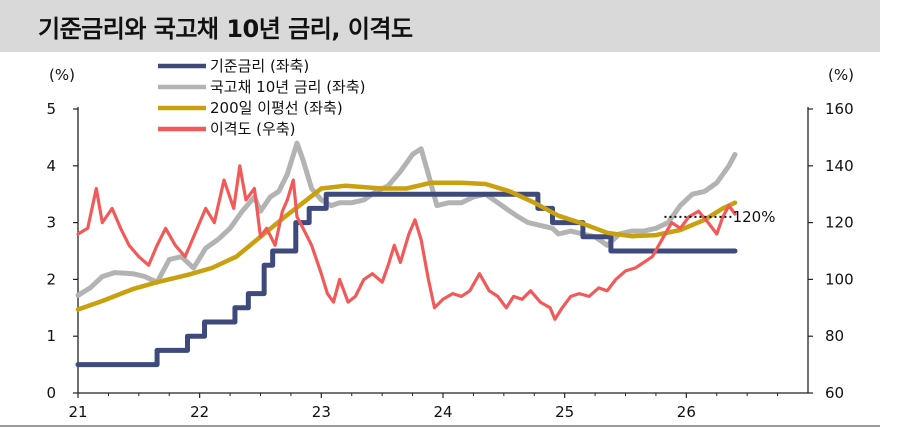 This screenshot has height=431, width=898. Describe the element at coordinates (831, 251) in the screenshot. I see `y-axis-right: 60 80 100 120 140 160` at that location.